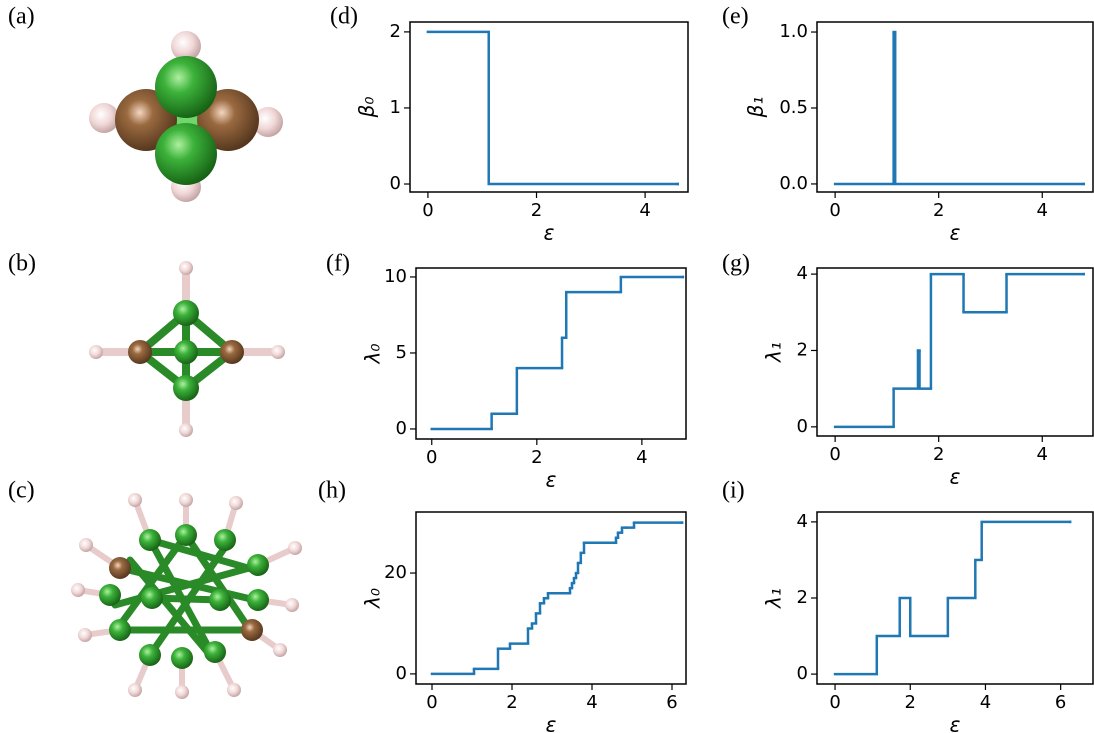 Image resolution: width=1094 pixels, height=733 pixels. Describe the element at coordinates (793, 31) in the screenshot. I see `y-tick-label: 1.0` at that location.